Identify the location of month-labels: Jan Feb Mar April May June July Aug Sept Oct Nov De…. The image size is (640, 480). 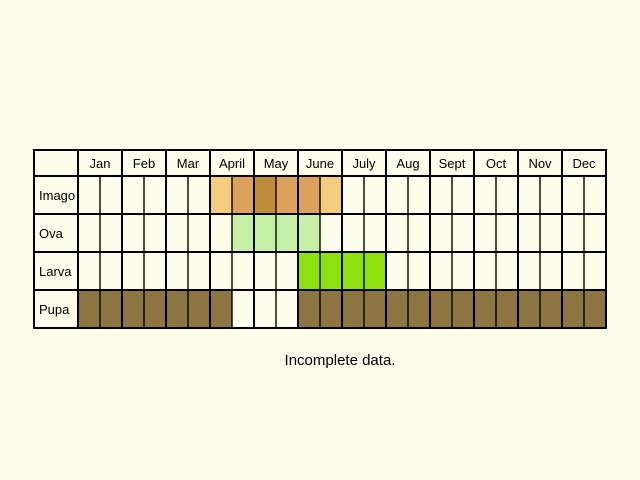
(343, 163).